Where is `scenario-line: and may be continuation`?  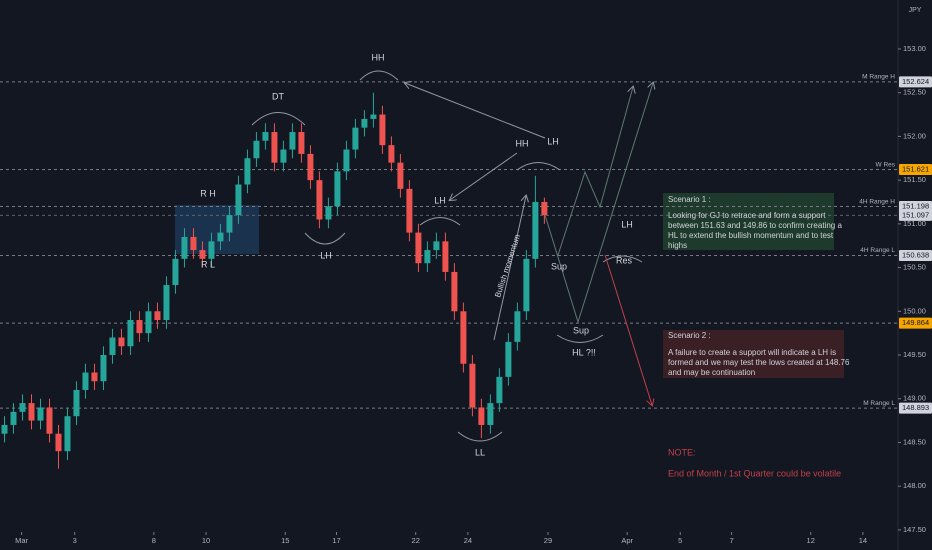
scenario-line: and may be continuation is located at coordinates (711, 372).